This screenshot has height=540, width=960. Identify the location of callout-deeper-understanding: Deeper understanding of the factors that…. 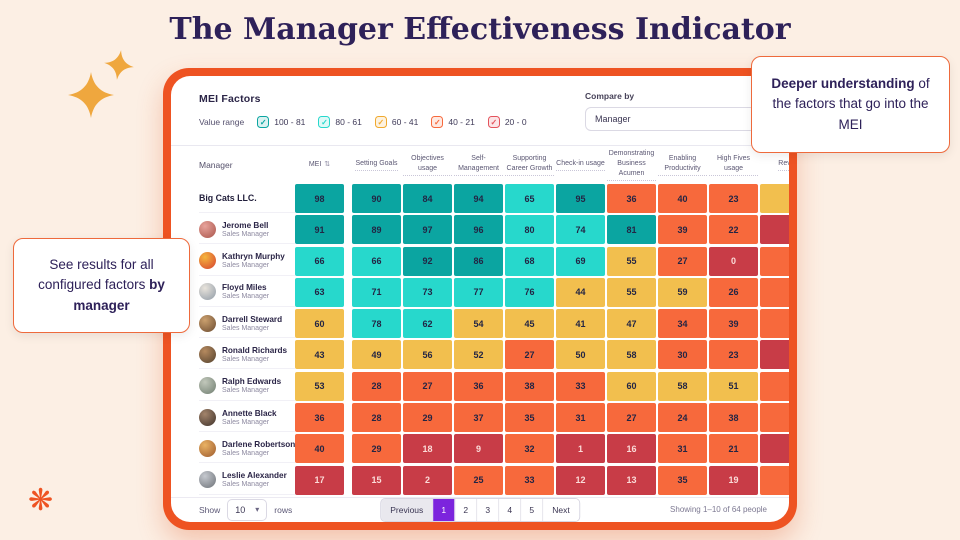
(850, 104).